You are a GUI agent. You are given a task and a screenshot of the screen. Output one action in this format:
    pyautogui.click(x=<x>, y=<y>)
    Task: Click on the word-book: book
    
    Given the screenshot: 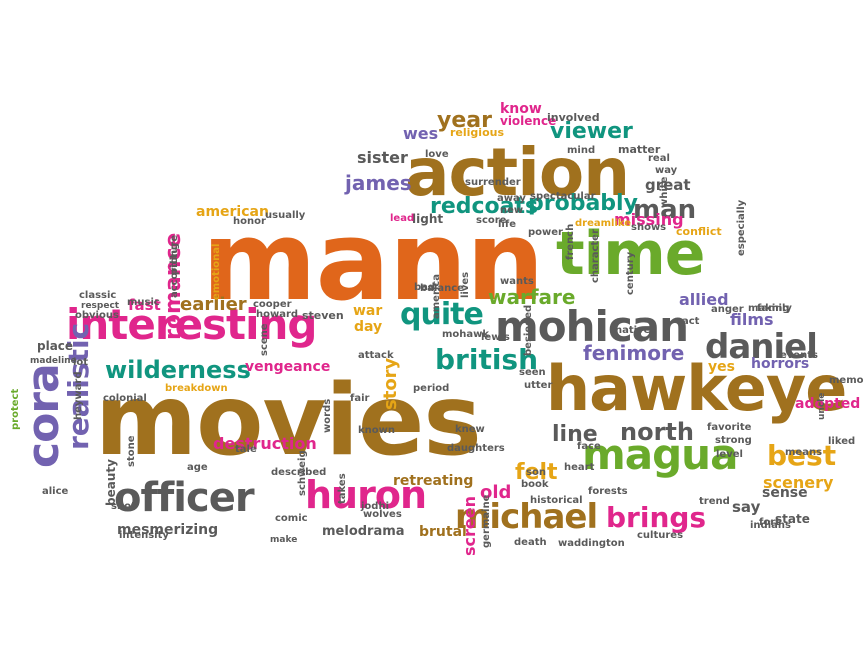 What is the action you would take?
    pyautogui.click(x=535, y=484)
    